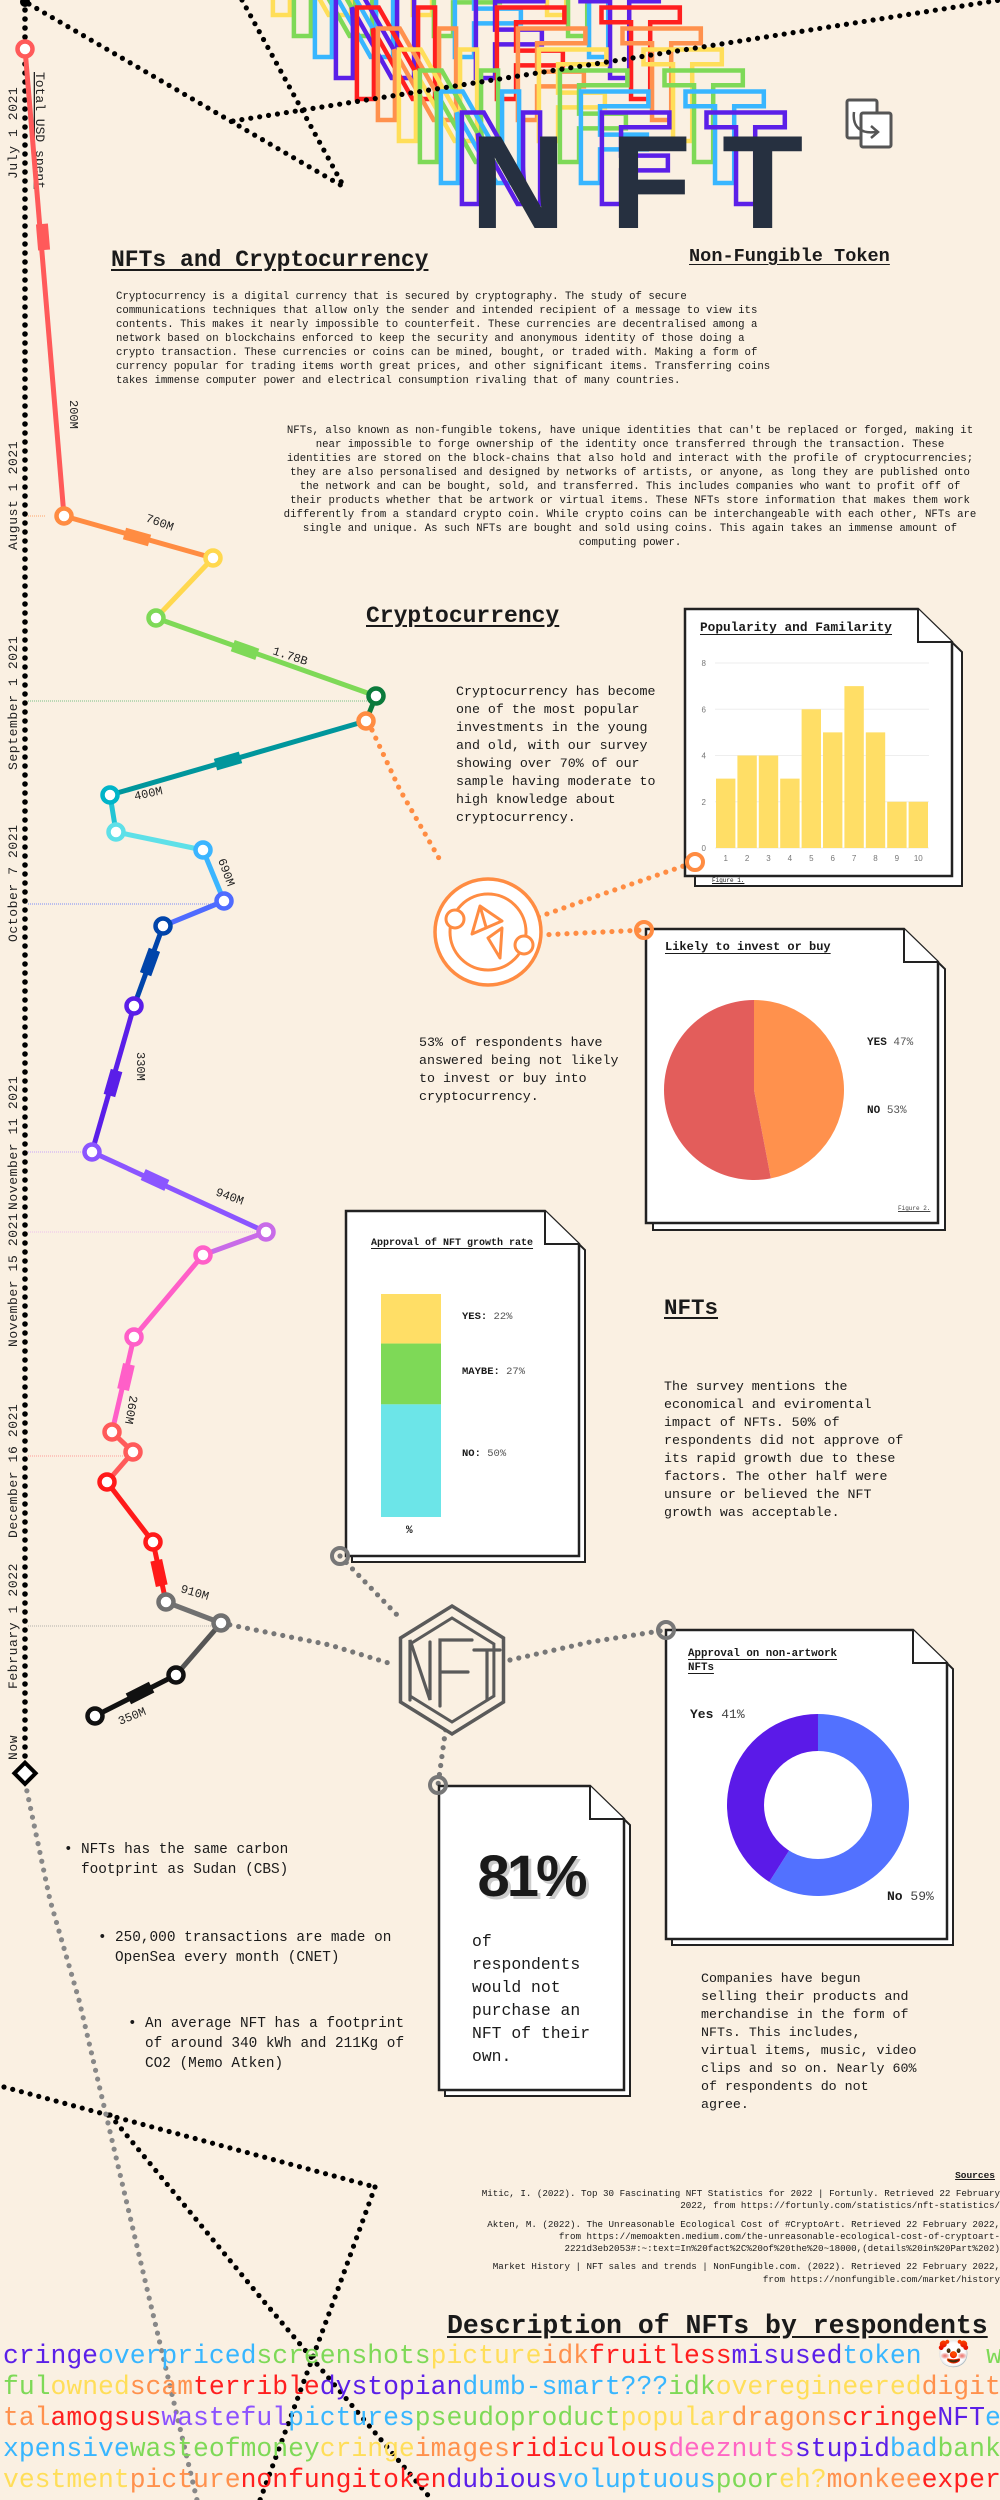 The width and height of the screenshot is (1000, 2500). What do you see at coordinates (832, 858) in the screenshot?
I see `x-tick-label: 6` at bounding box center [832, 858].